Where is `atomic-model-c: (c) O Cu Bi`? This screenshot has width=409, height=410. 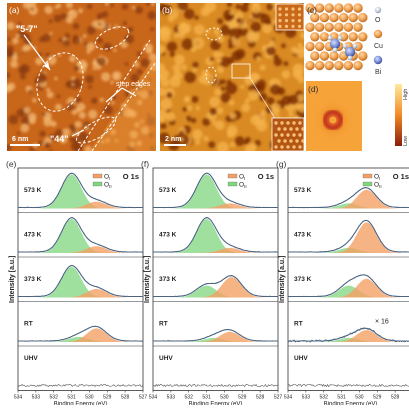
atomic-model-c: (c) O Cu Bi is located at coordinates (344, 40).